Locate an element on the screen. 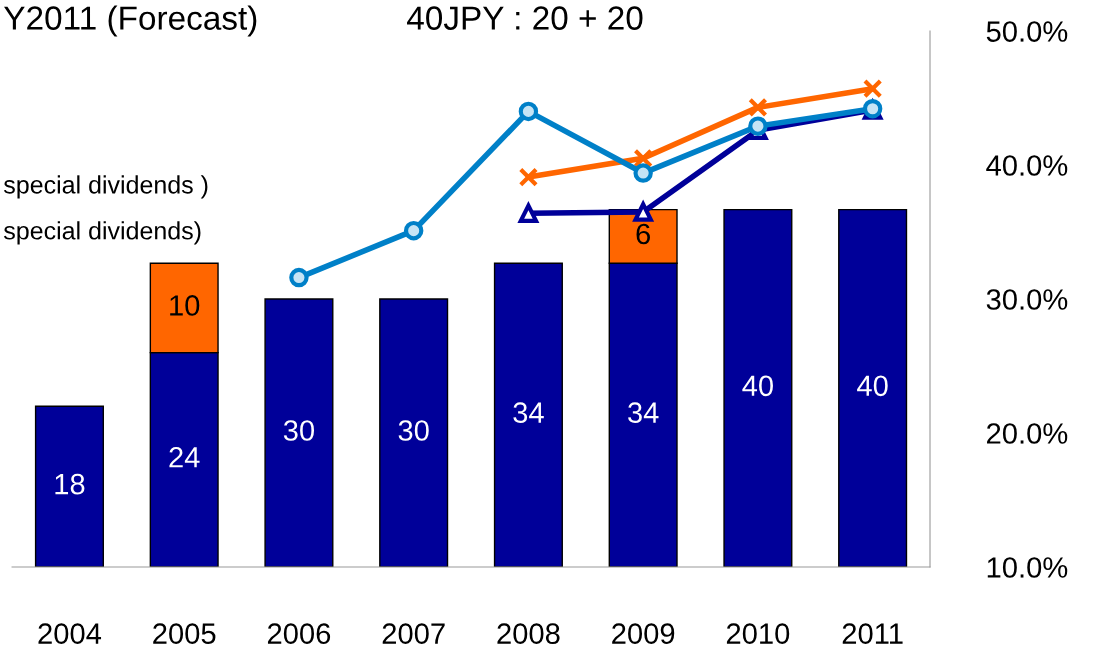 The image size is (1098, 656). x-tick-label: 2004 is located at coordinates (70, 633).